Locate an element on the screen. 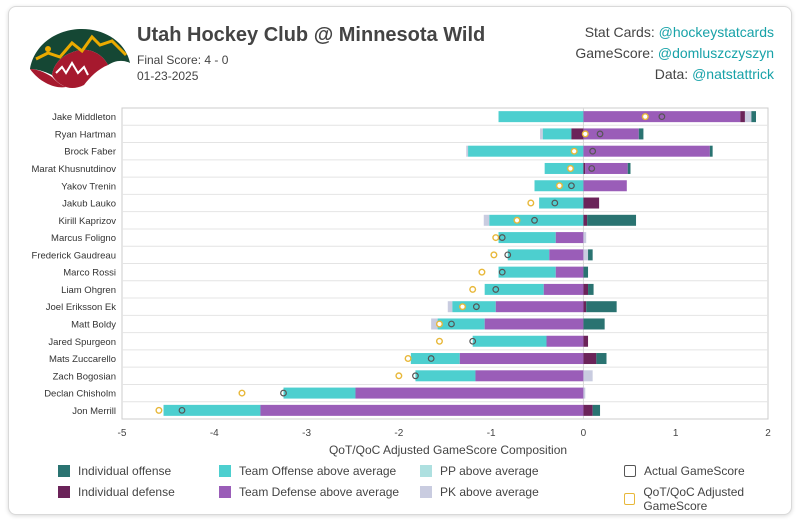 This screenshot has width=800, height=521. legend-label: QoT/QoC Adjusted GameScore is located at coordinates (694, 499).